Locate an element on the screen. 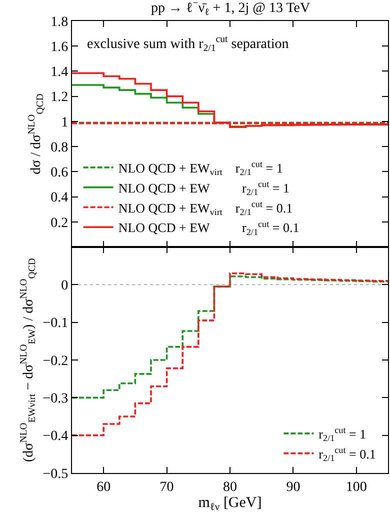 This screenshot has width=390, height=519. x-tick-label: 80 is located at coordinates (230, 487).